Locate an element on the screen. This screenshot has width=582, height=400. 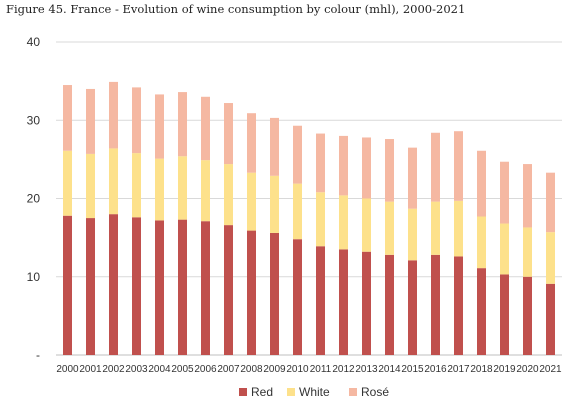
bar-ros-2021 is located at coordinates (550, 202).